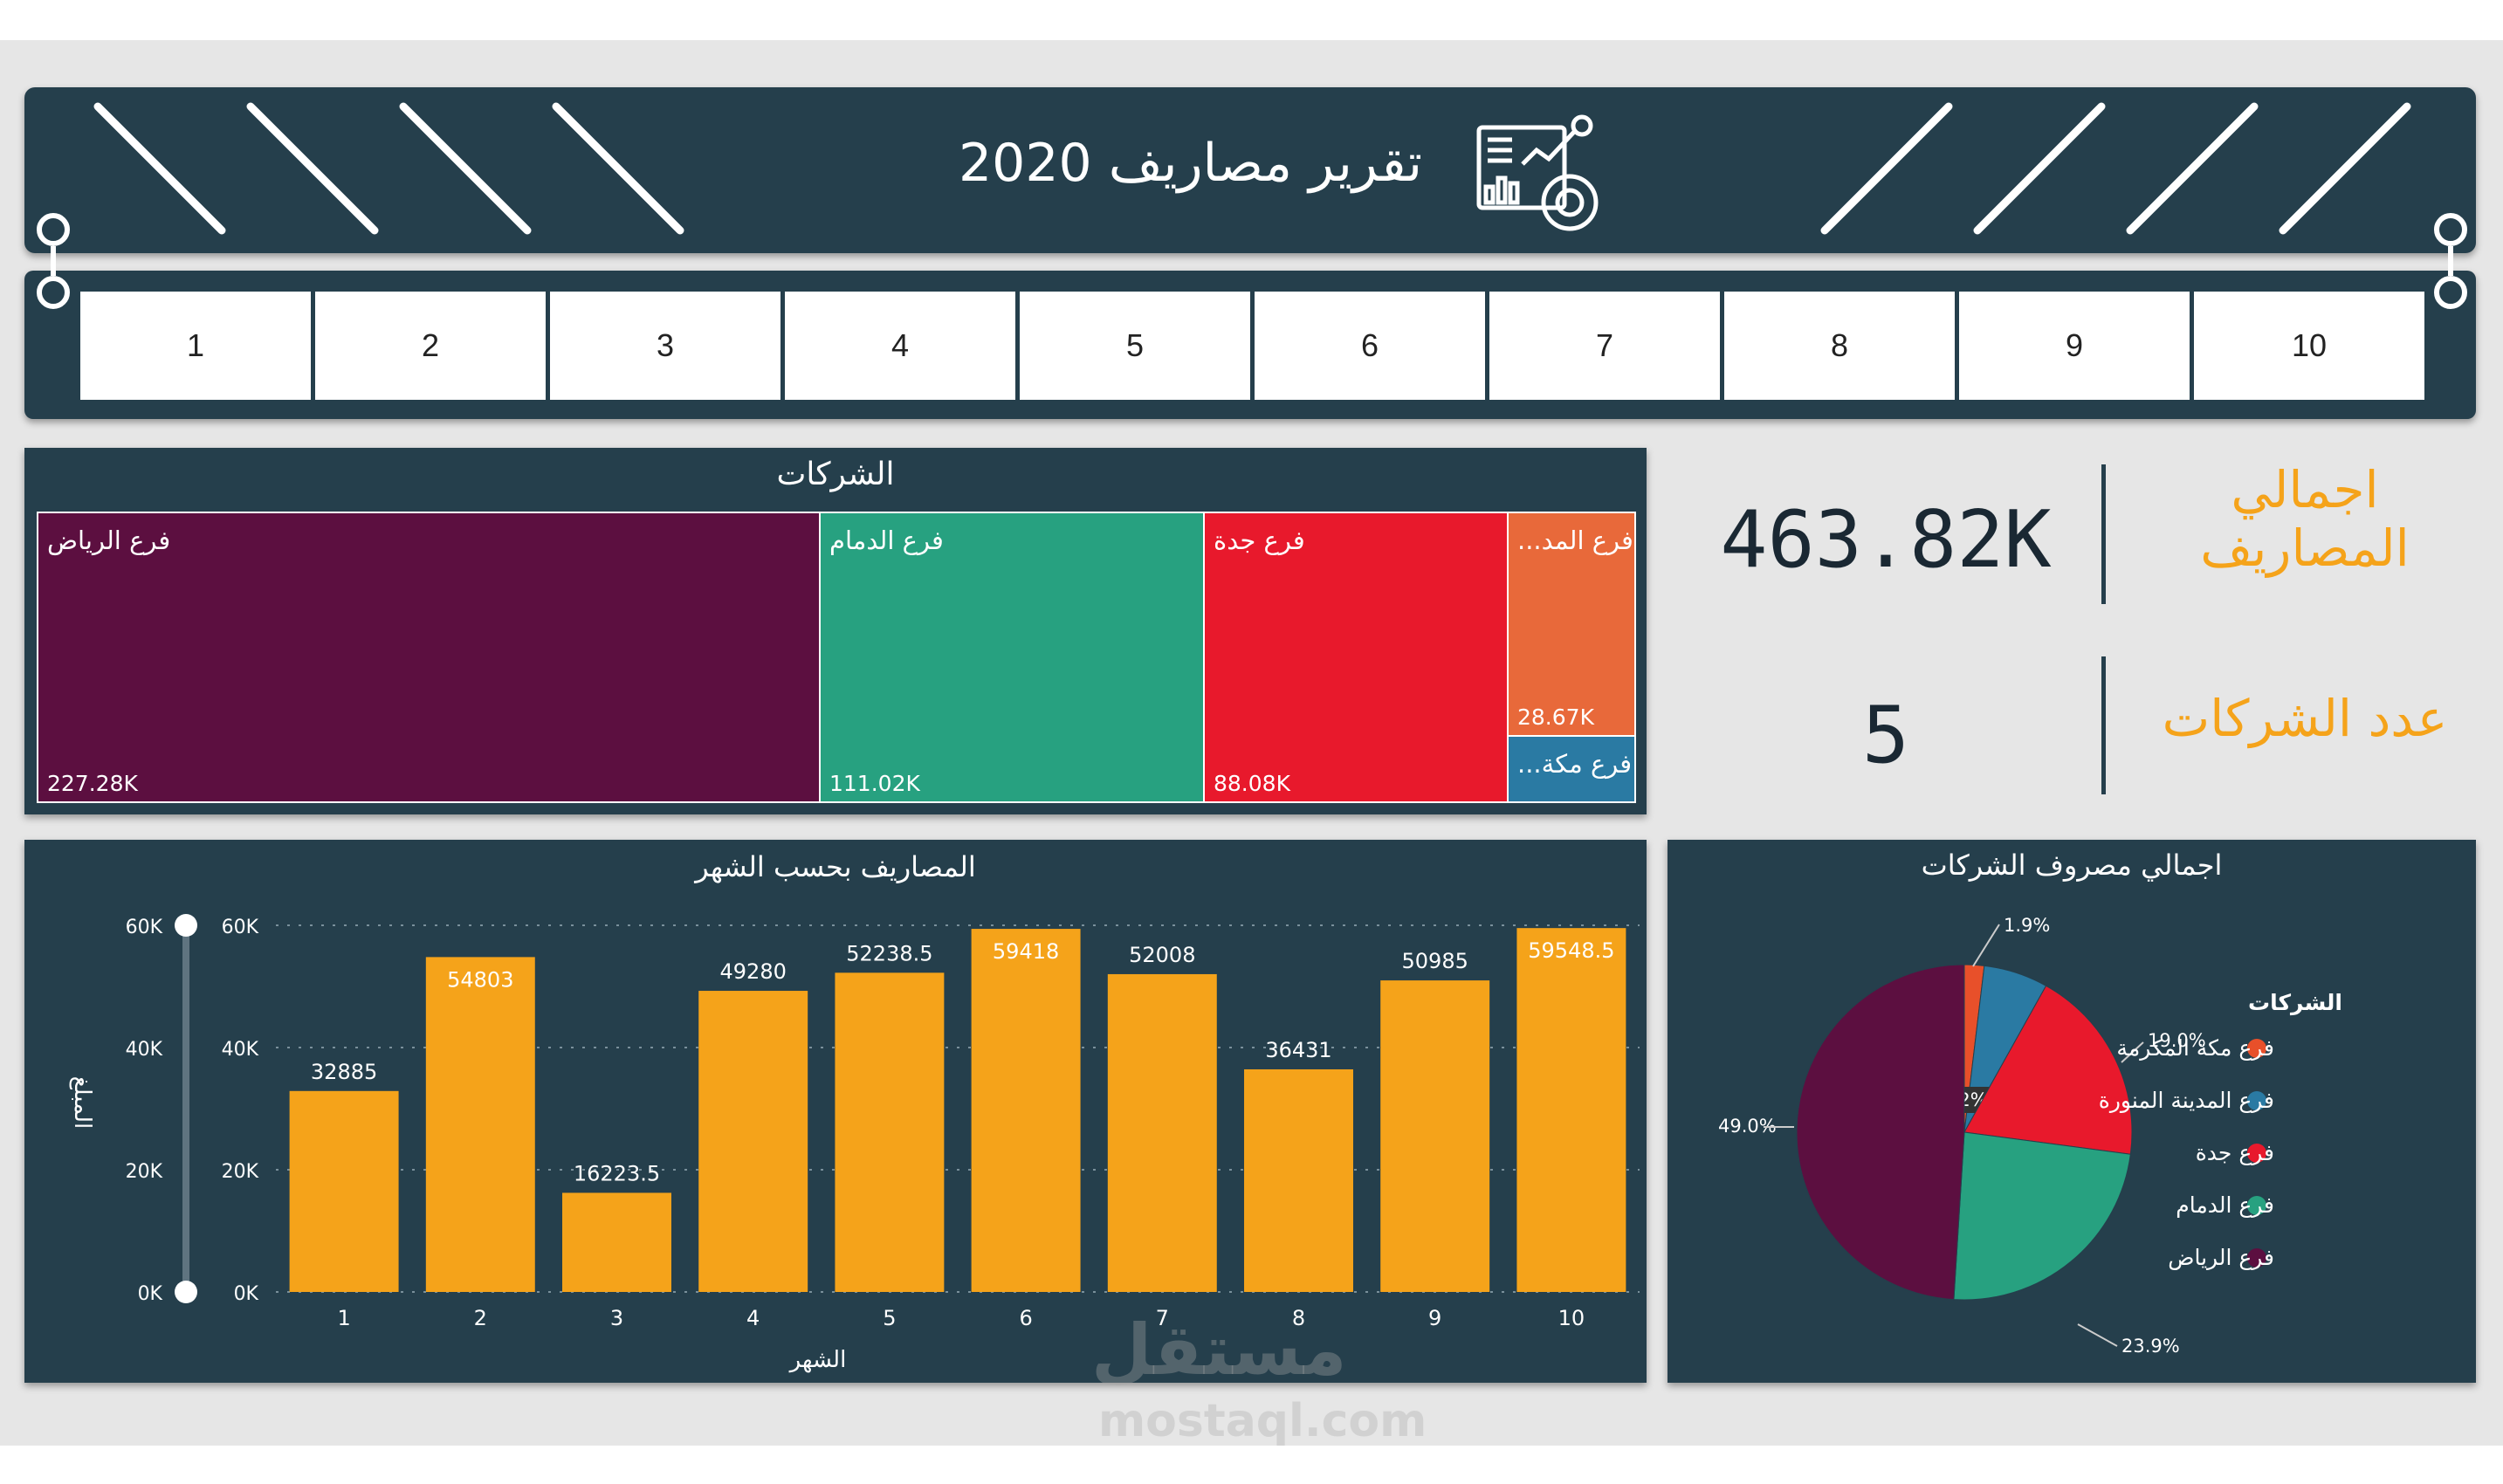 Image resolution: width=2503 pixels, height=1484 pixels. I want to click on x-tick-label: 1, so click(343, 1318).